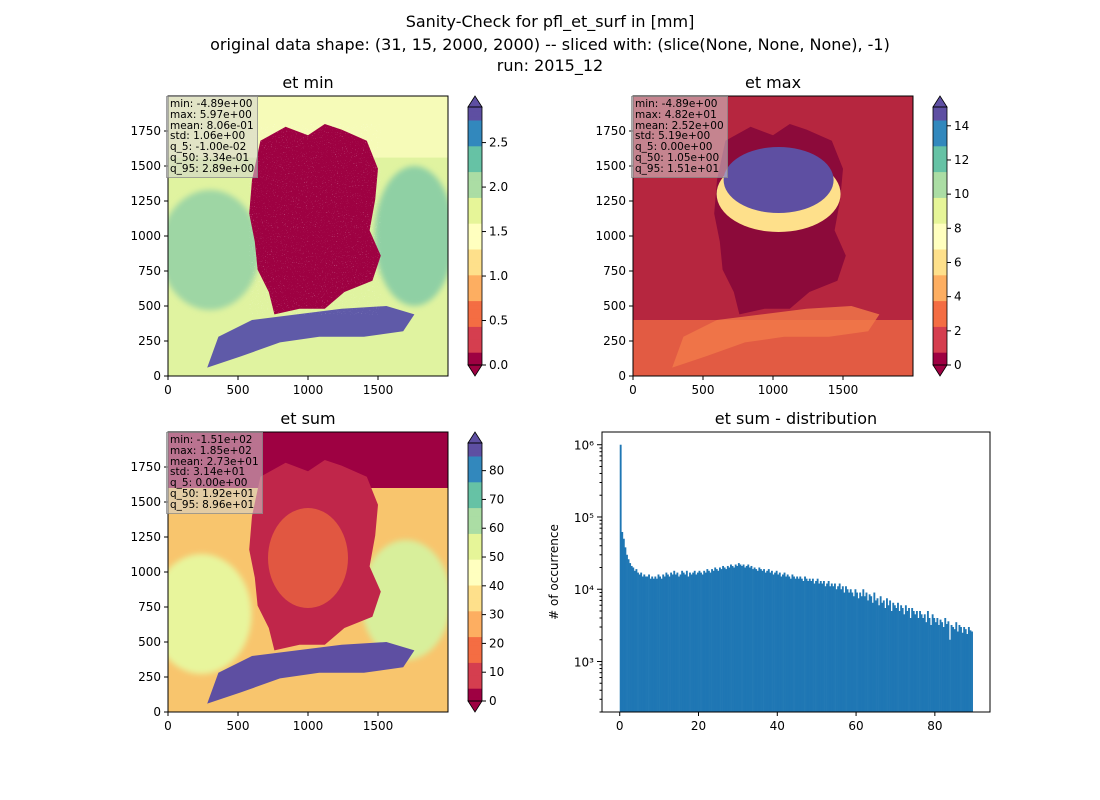  What do you see at coordinates (958, 262) in the screenshot?
I see `colorbar-tick-label: 6` at bounding box center [958, 262].